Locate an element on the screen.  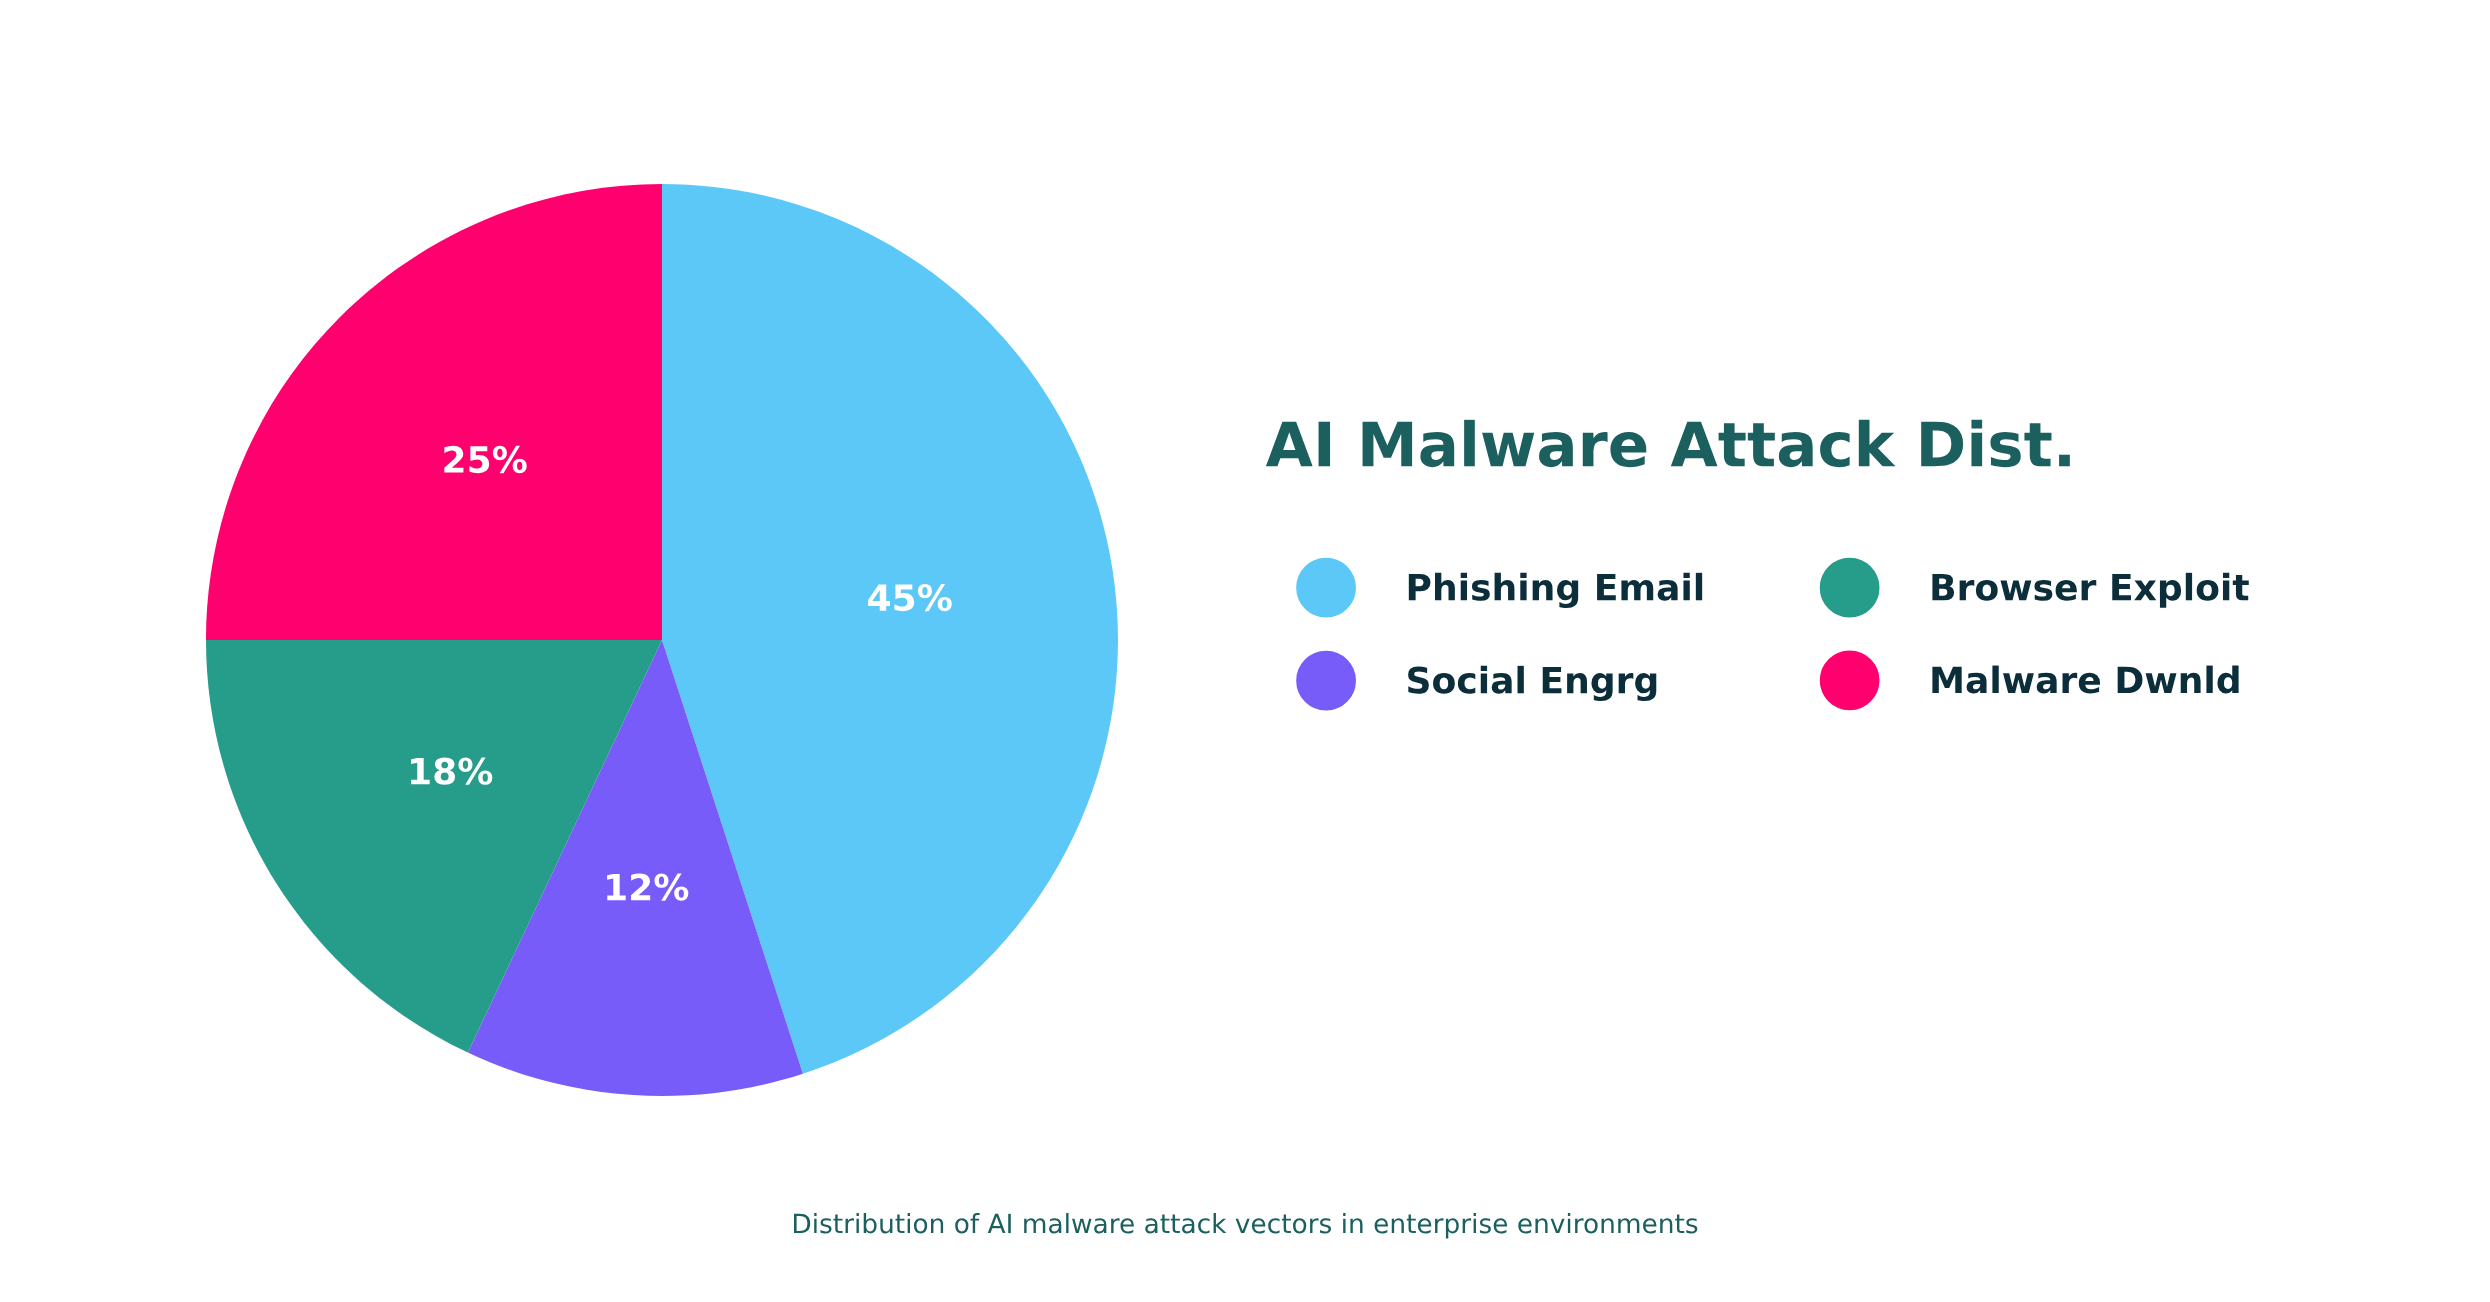
legend-label: Social Engrg is located at coordinates (1532, 683).